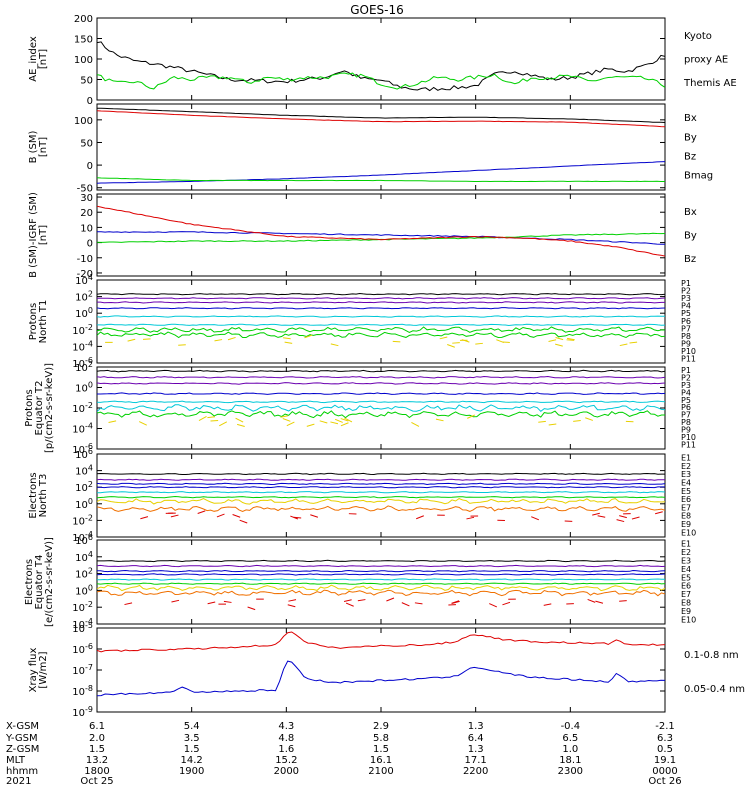  What do you see at coordinates (18, 781) in the screenshot?
I see `footer-row-label: 2021` at bounding box center [18, 781].